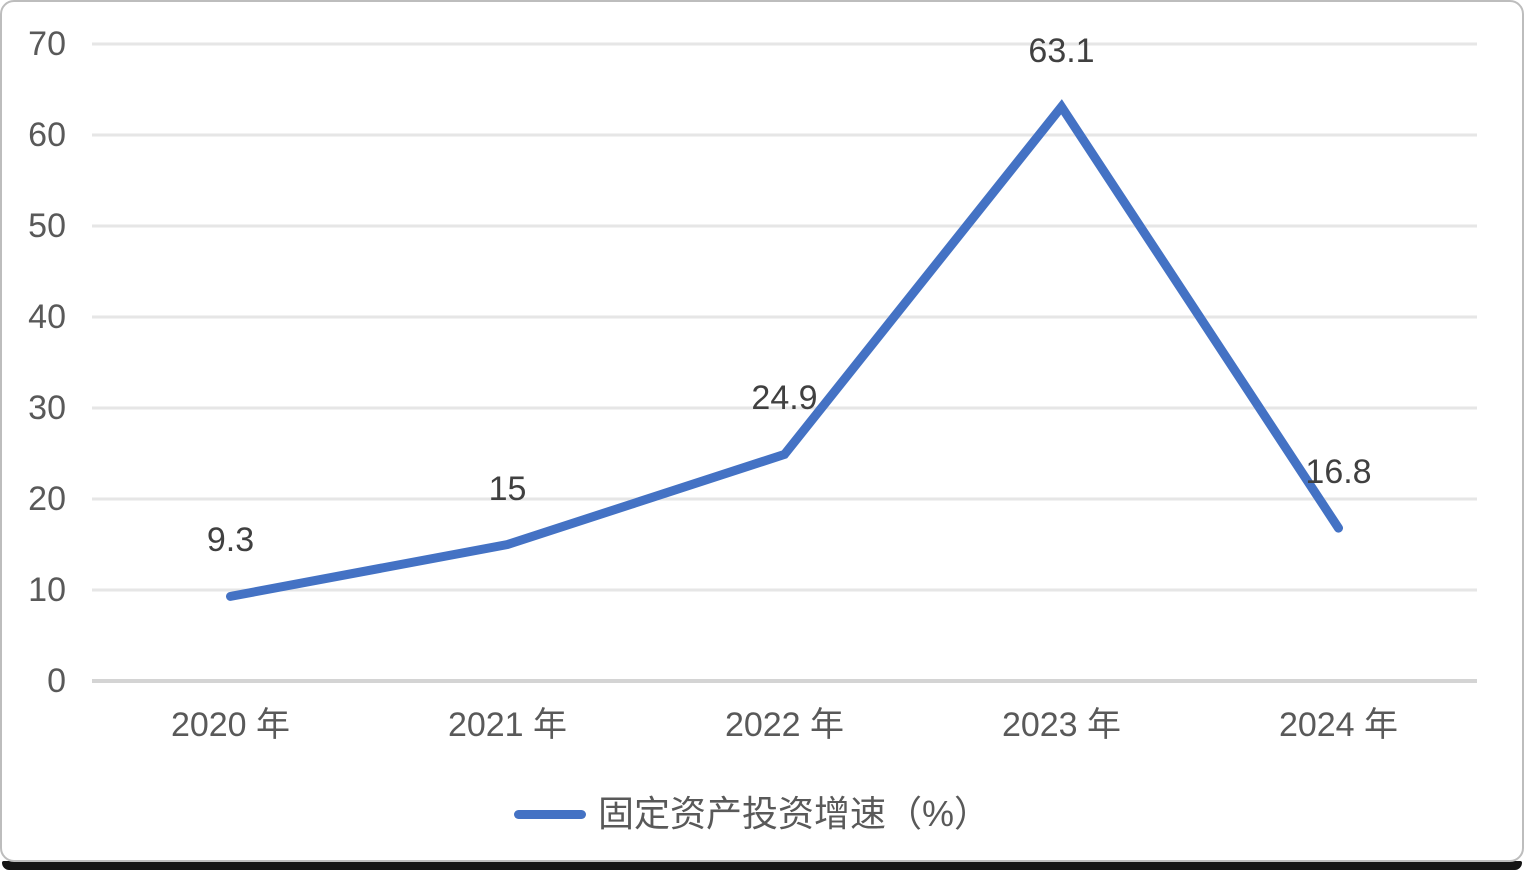 The width and height of the screenshot is (1524, 870). What do you see at coordinates (47, 408) in the screenshot?
I see `y-axis-tick-label: 30` at bounding box center [47, 408].